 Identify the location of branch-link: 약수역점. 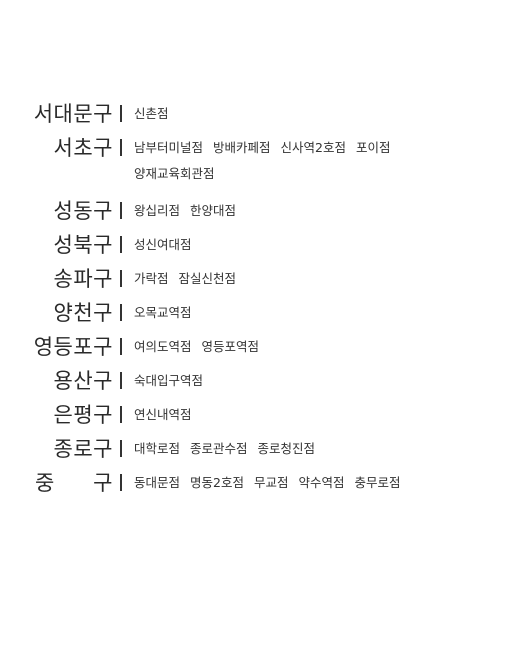
(321, 482).